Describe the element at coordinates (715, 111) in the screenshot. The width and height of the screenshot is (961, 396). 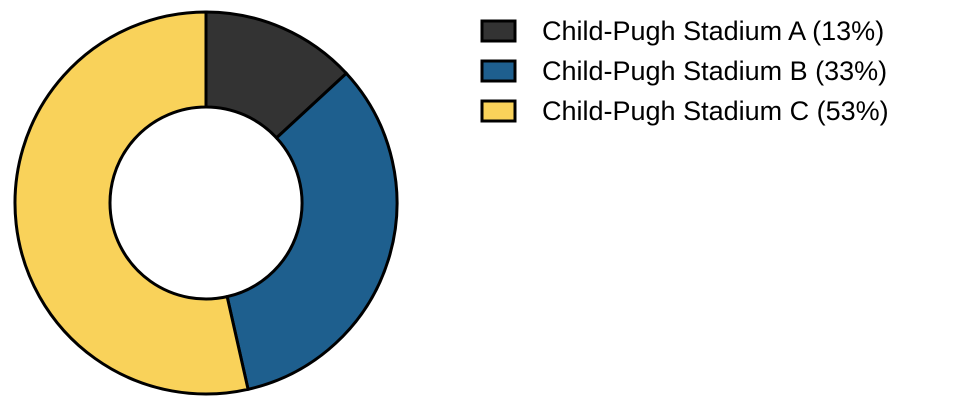
I see `legend-label: Child-Pugh Stadium C (53%)` at that location.